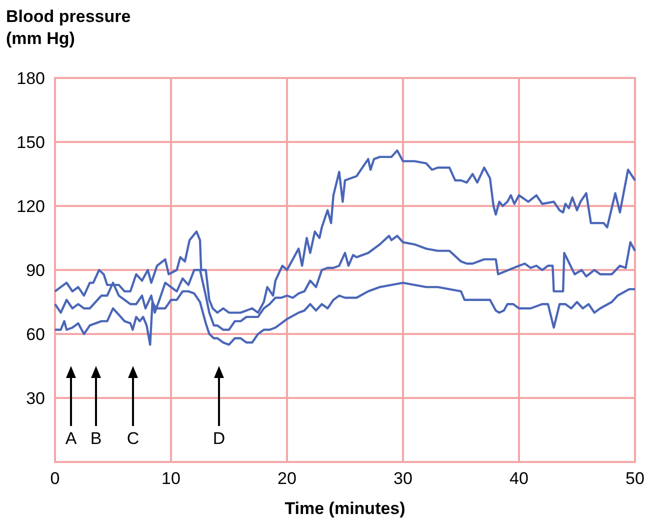 The image size is (648, 520). What do you see at coordinates (35, 270) in the screenshot?
I see `y-tick-label: 90` at bounding box center [35, 270].